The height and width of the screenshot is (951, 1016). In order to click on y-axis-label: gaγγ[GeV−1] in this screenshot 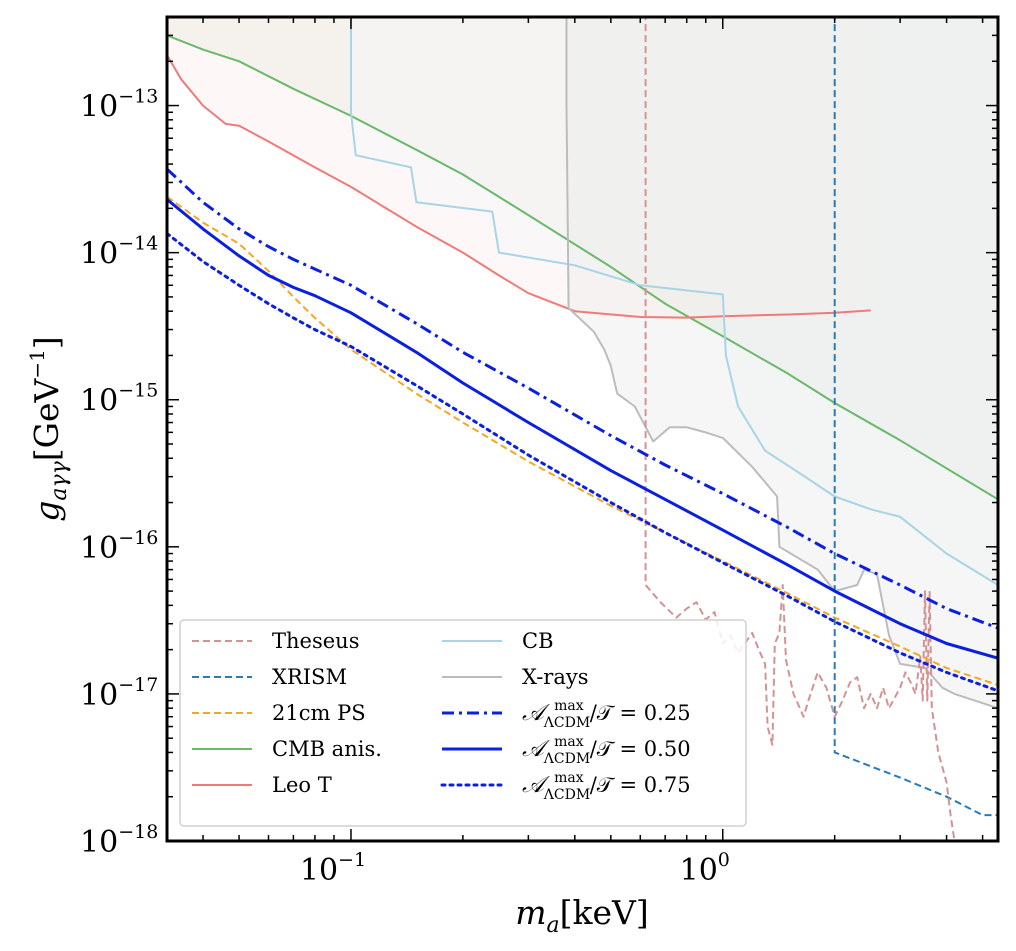, I will do `click(48, 429)`.